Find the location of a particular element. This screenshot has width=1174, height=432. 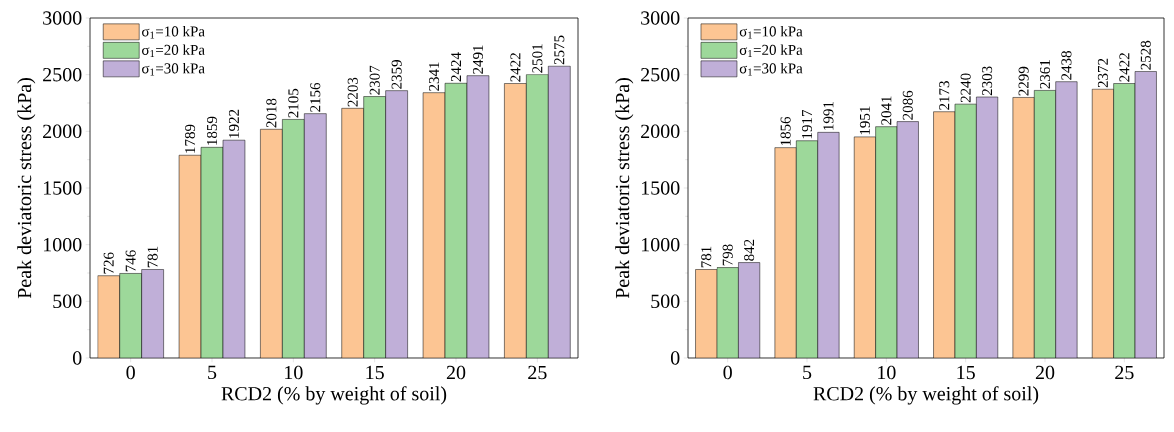

data-label: 2528 is located at coordinates (1145, 55).